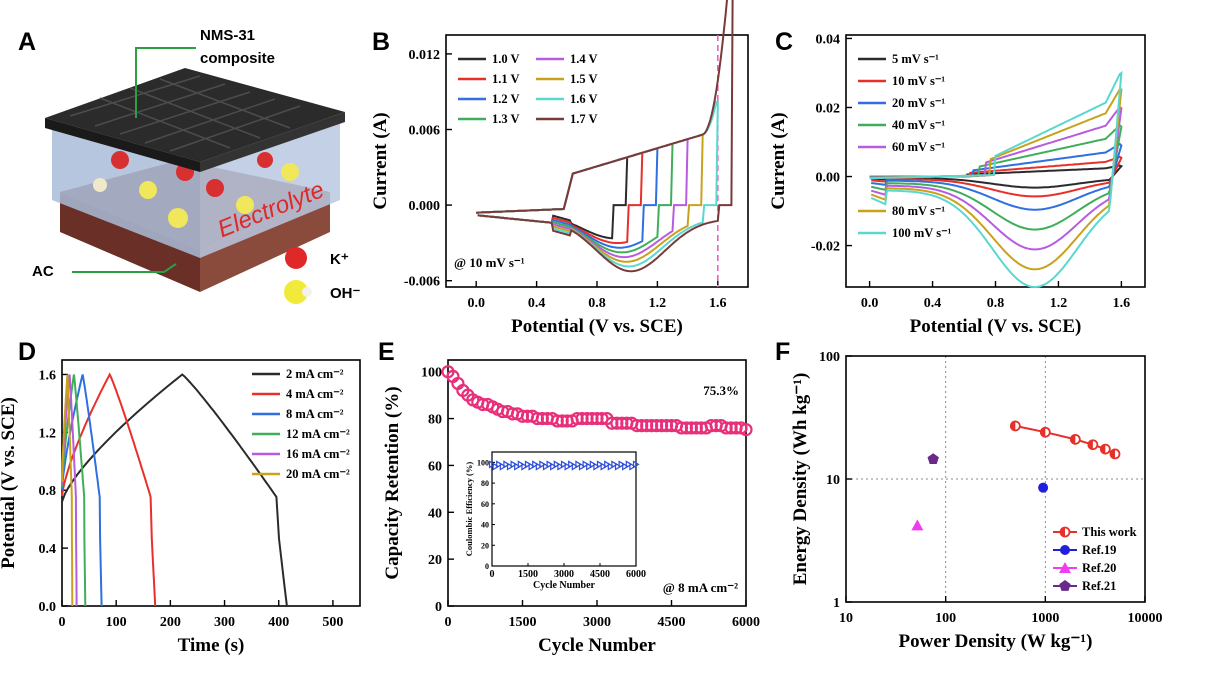  Describe the element at coordinates (600, 574) in the screenshot. I see `inset-x-tick-label: 4500` at that location.